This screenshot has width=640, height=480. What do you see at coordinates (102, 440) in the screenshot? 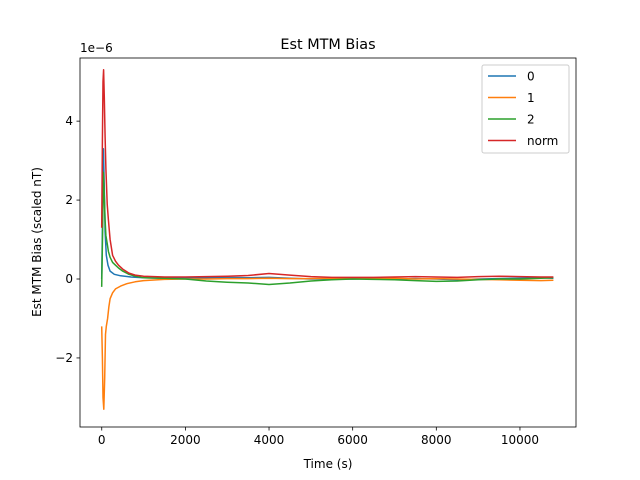
I see `x-tick-label: 0` at bounding box center [102, 440].